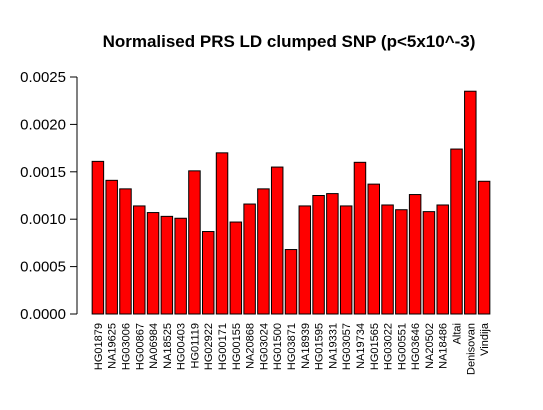  I want to click on x-tick-label: NA19734, so click(361, 346).